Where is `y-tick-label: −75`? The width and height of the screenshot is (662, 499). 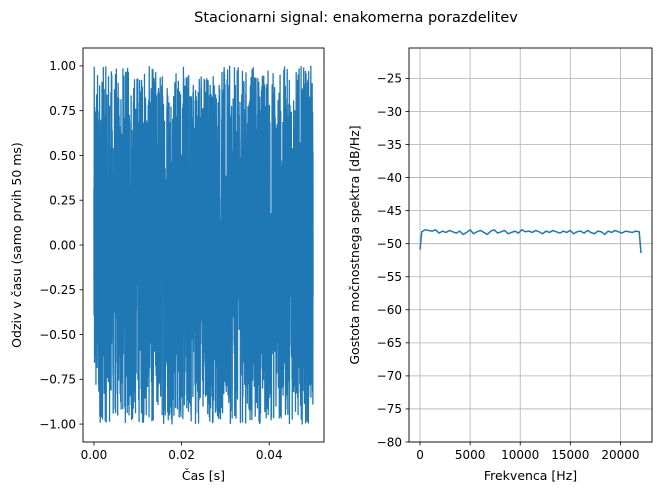
y-tick-label: −75 is located at coordinates (389, 409).